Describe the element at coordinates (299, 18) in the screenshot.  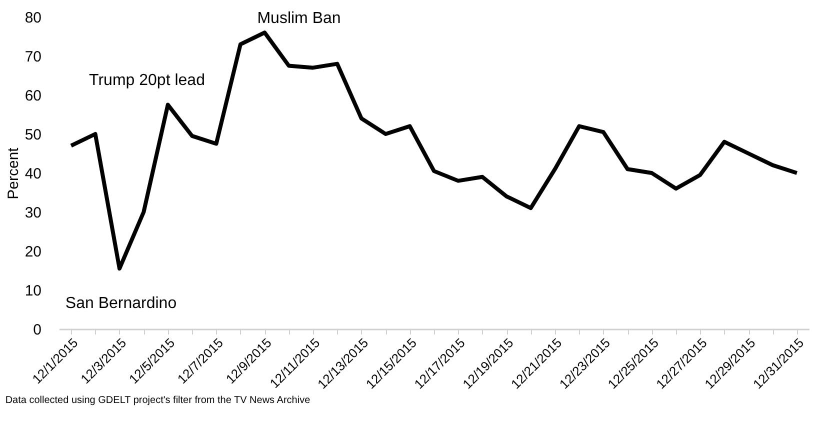
I see `annotation: Muslim Ban` at that location.